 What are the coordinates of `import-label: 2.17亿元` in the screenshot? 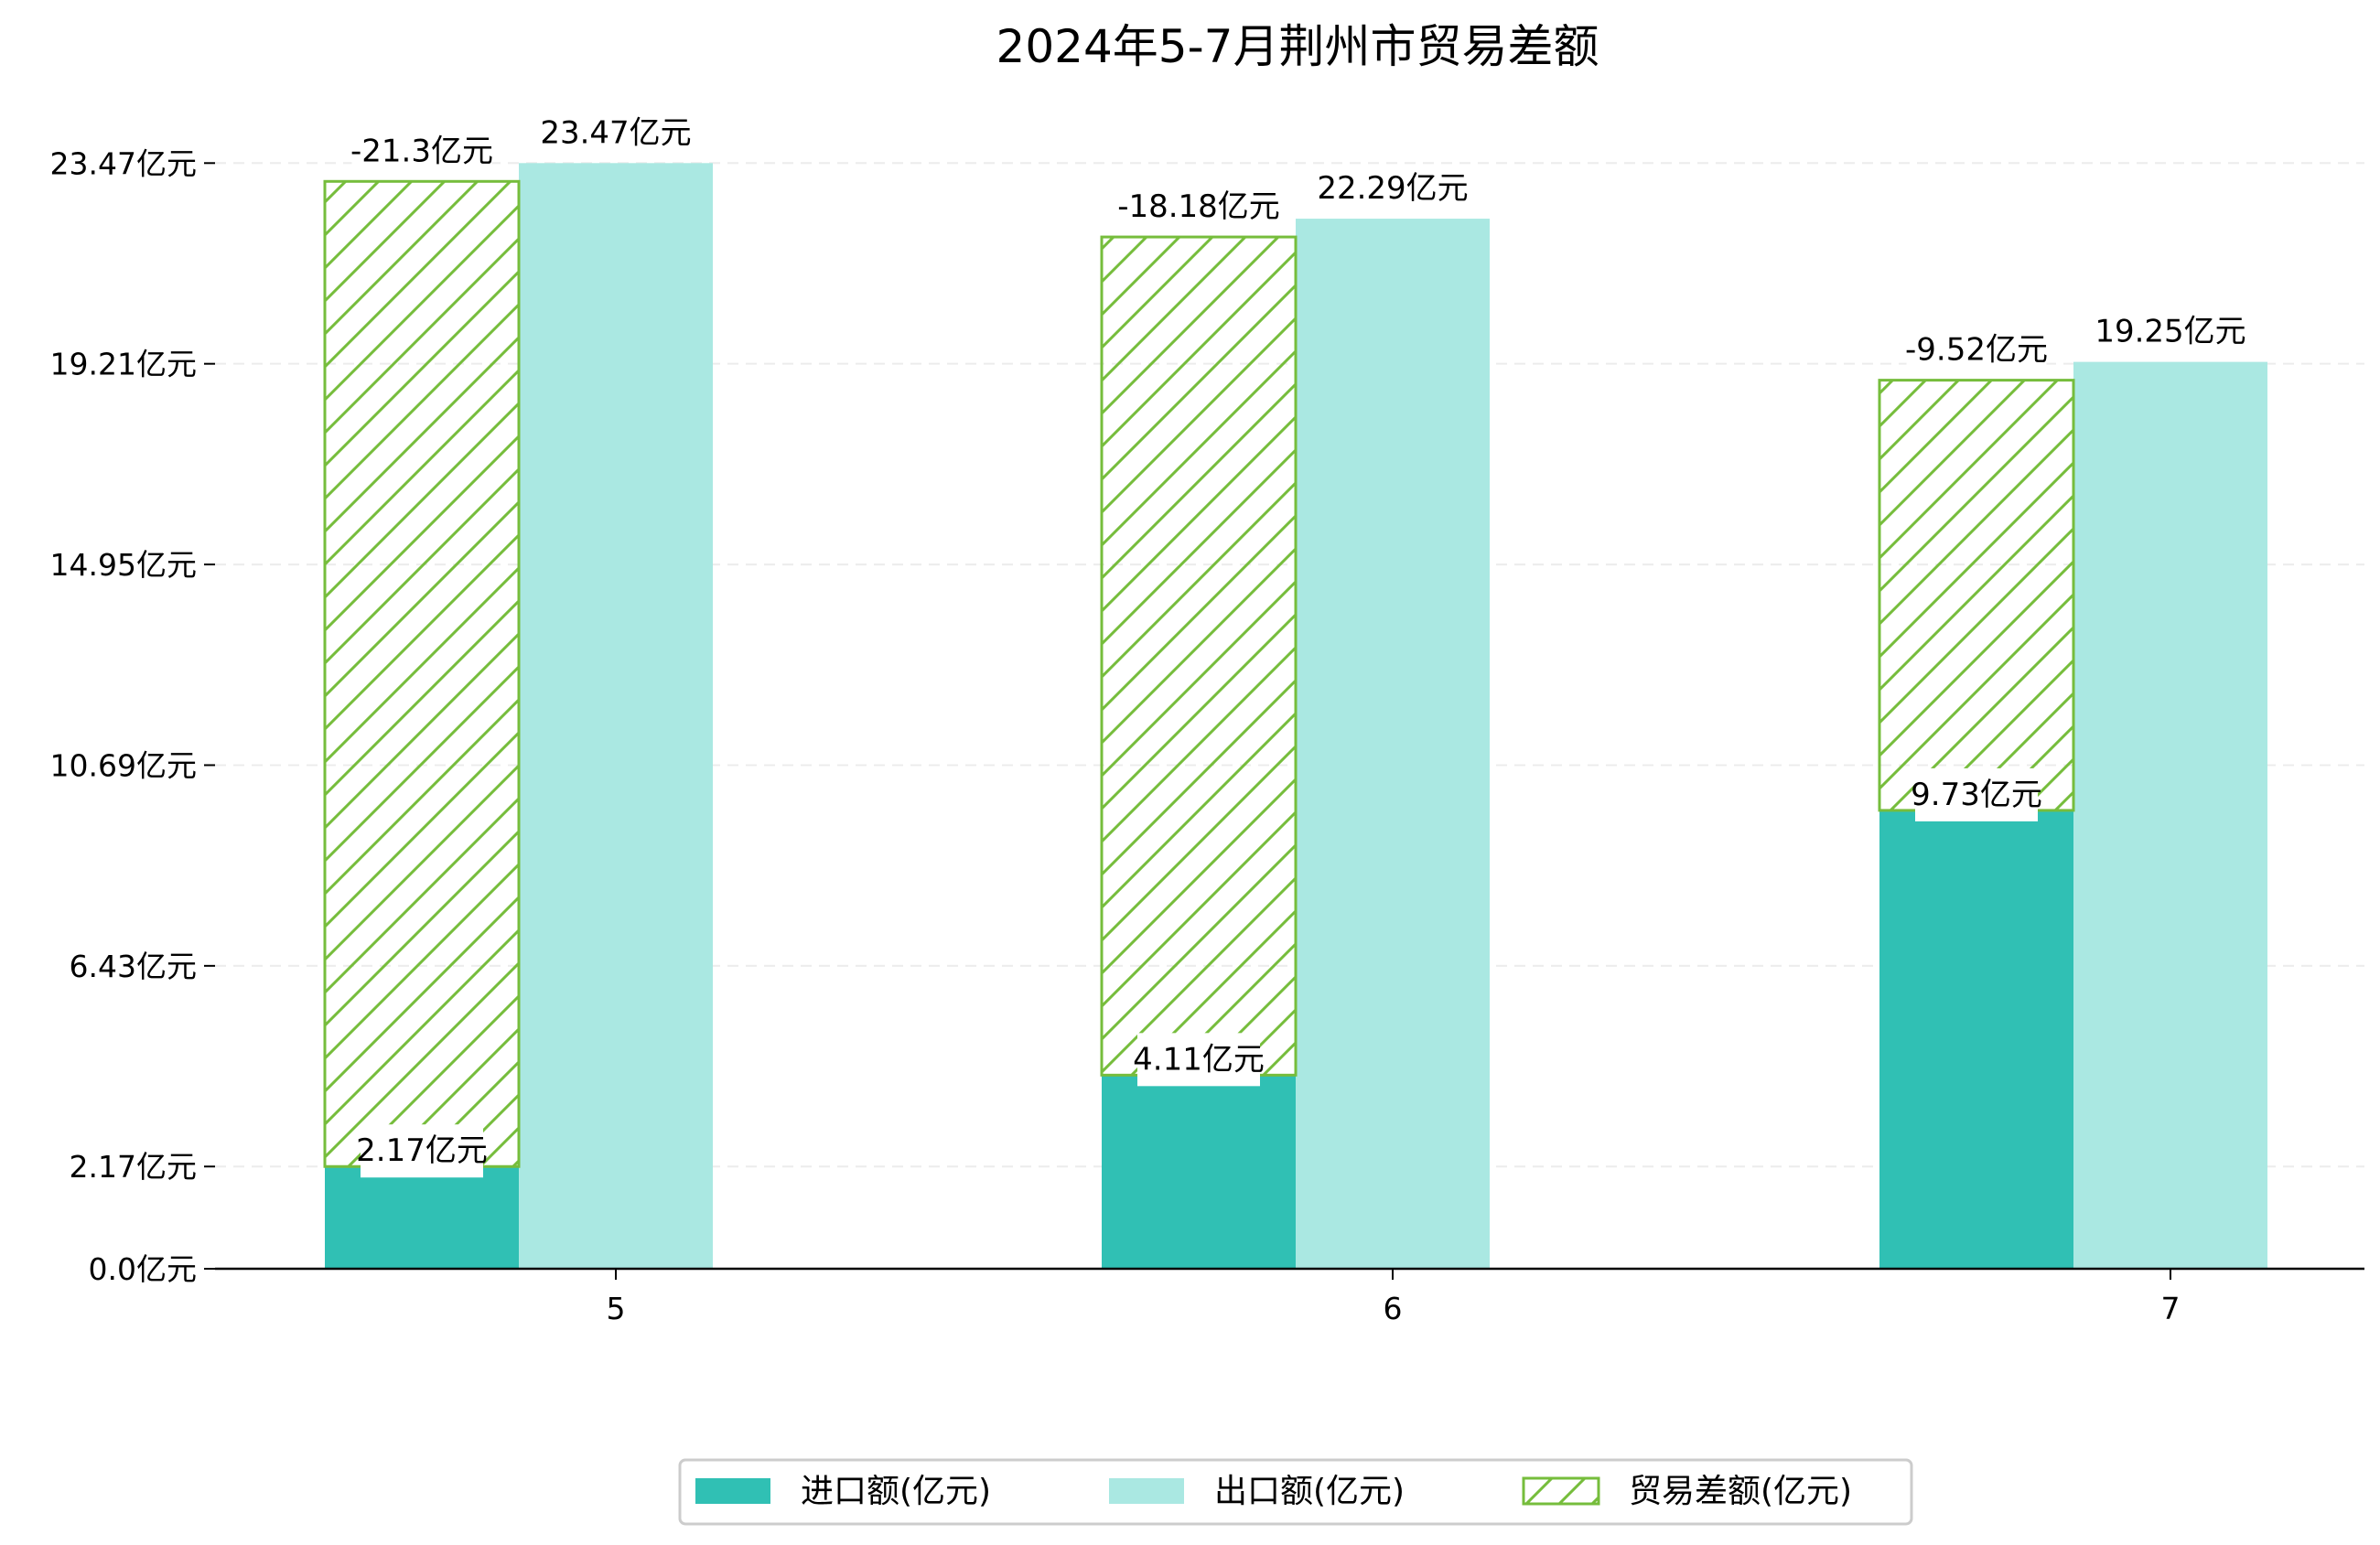 It's located at (422, 1150).